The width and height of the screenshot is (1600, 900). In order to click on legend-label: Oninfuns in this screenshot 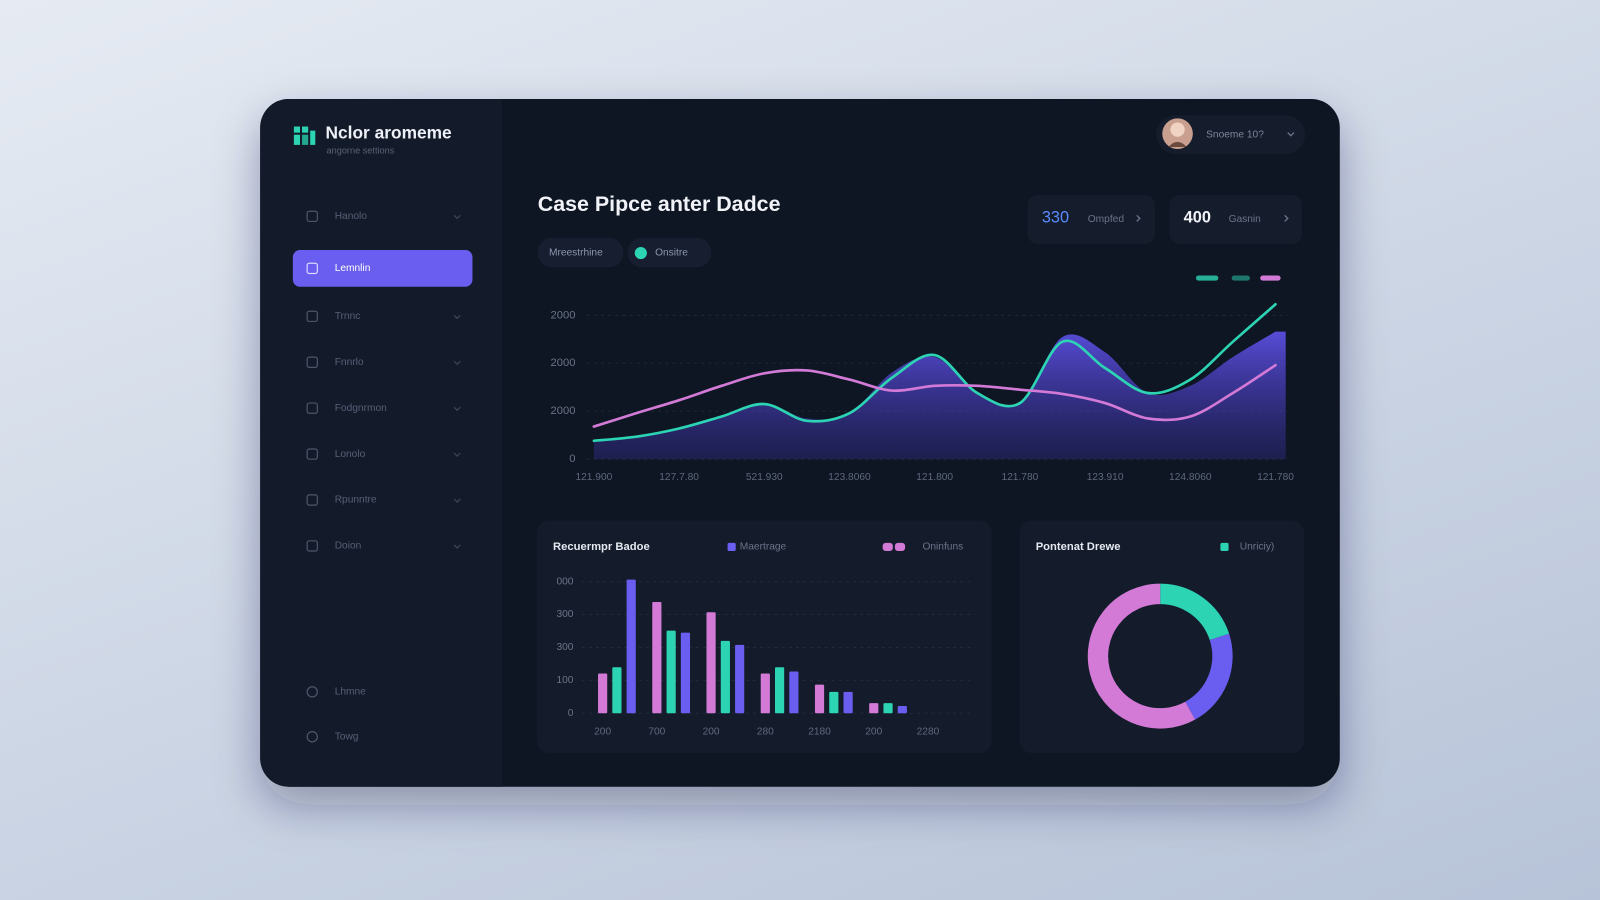, I will do `click(942, 547)`.